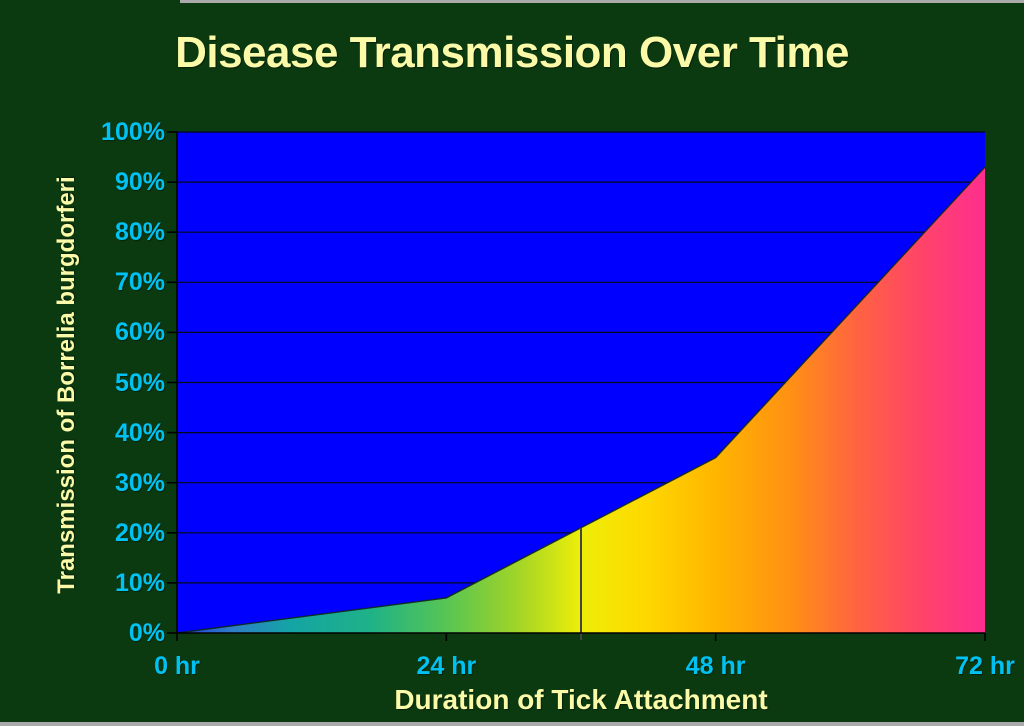  I want to click on x-tick-label: 48 hr, so click(715, 666).